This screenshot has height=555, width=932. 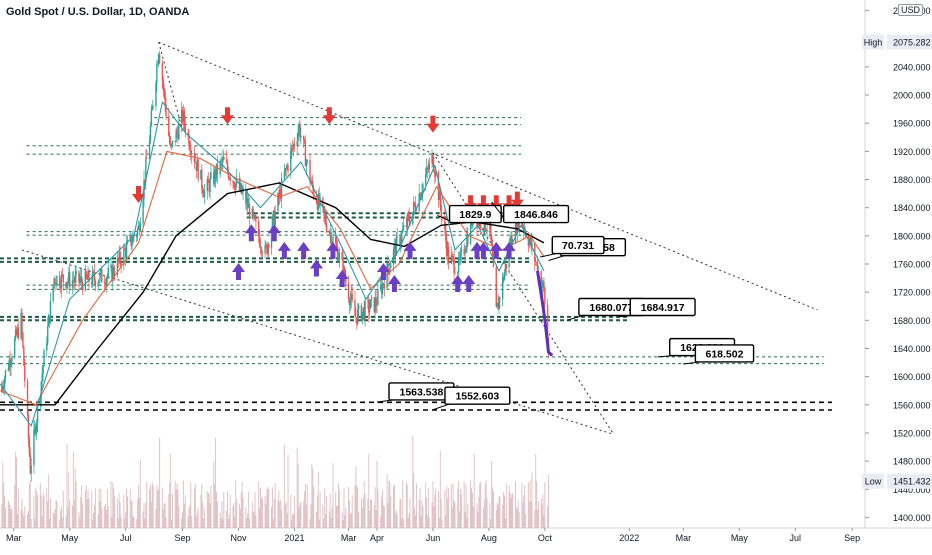 What do you see at coordinates (545, 538) in the screenshot?
I see `x-tick-label: Oct` at bounding box center [545, 538].